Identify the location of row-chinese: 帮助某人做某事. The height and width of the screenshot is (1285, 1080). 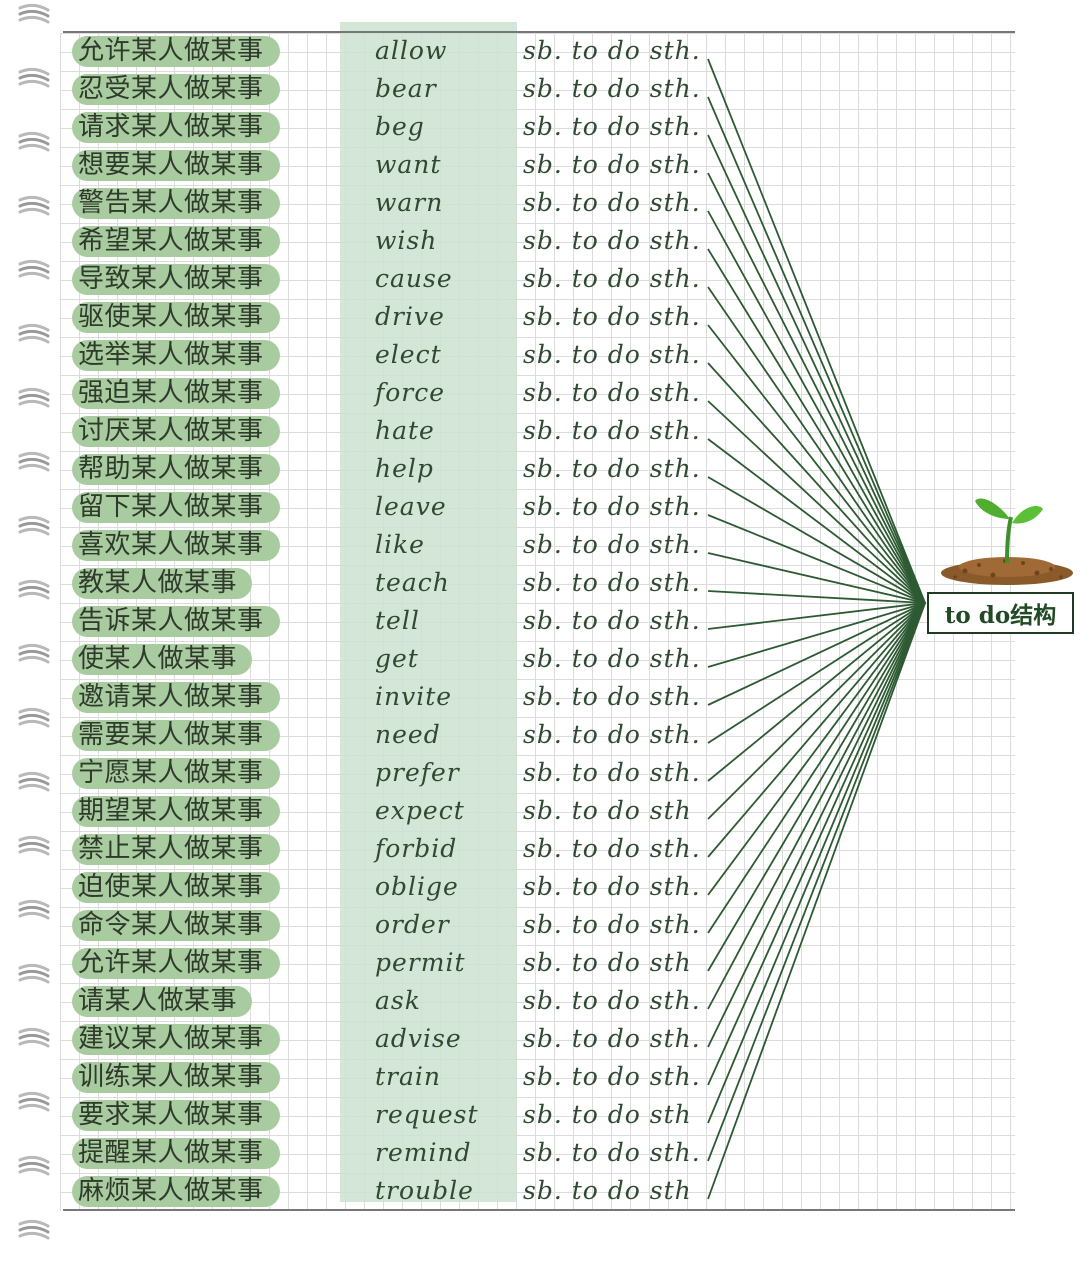
(171, 469).